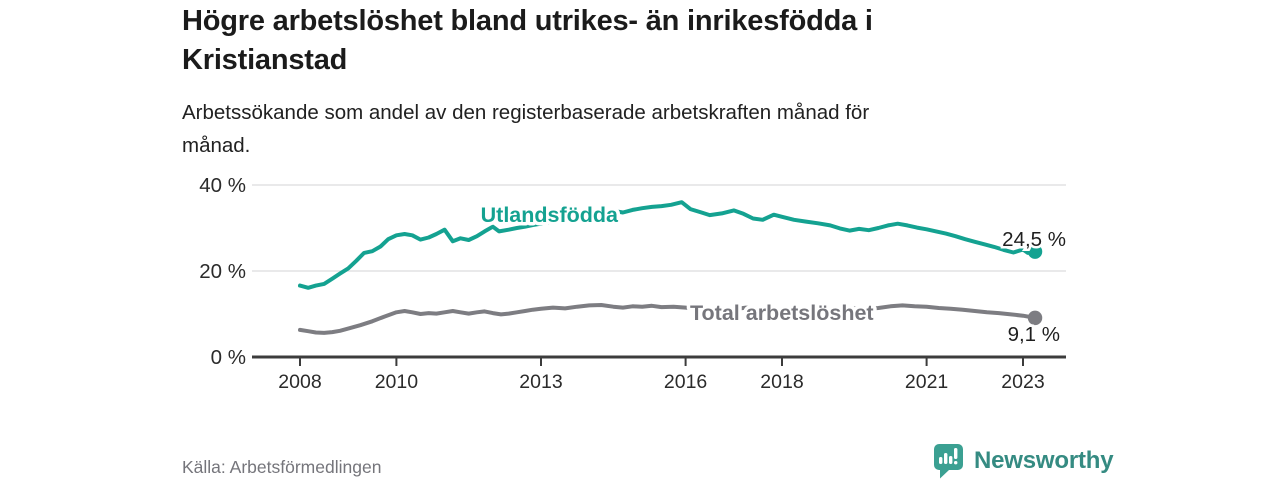 The width and height of the screenshot is (1280, 480). I want to click on source-note: Källa: Arbetsförmedlingen, so click(282, 467).